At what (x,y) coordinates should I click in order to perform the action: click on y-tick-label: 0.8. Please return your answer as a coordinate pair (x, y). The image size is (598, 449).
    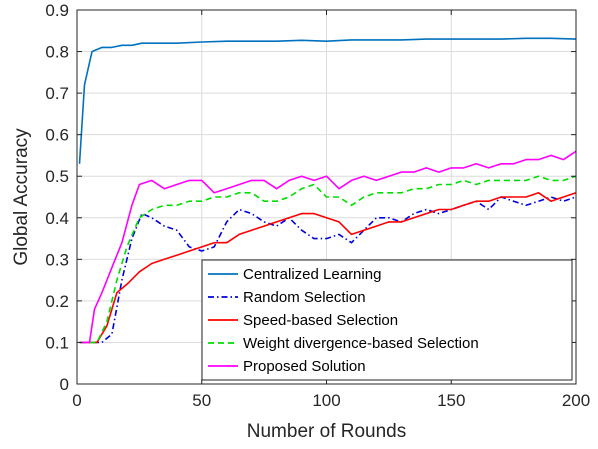
    Looking at the image, I should click on (57, 52).